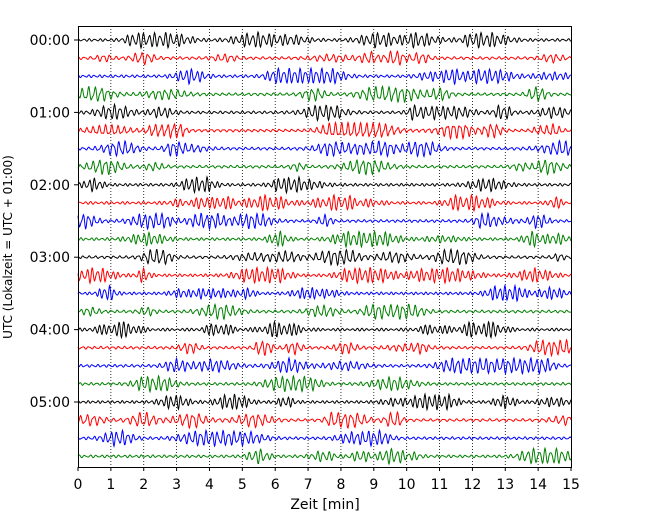 The image size is (650, 520). What do you see at coordinates (505, 485) in the screenshot?
I see `x-tick-label: 13` at bounding box center [505, 485].